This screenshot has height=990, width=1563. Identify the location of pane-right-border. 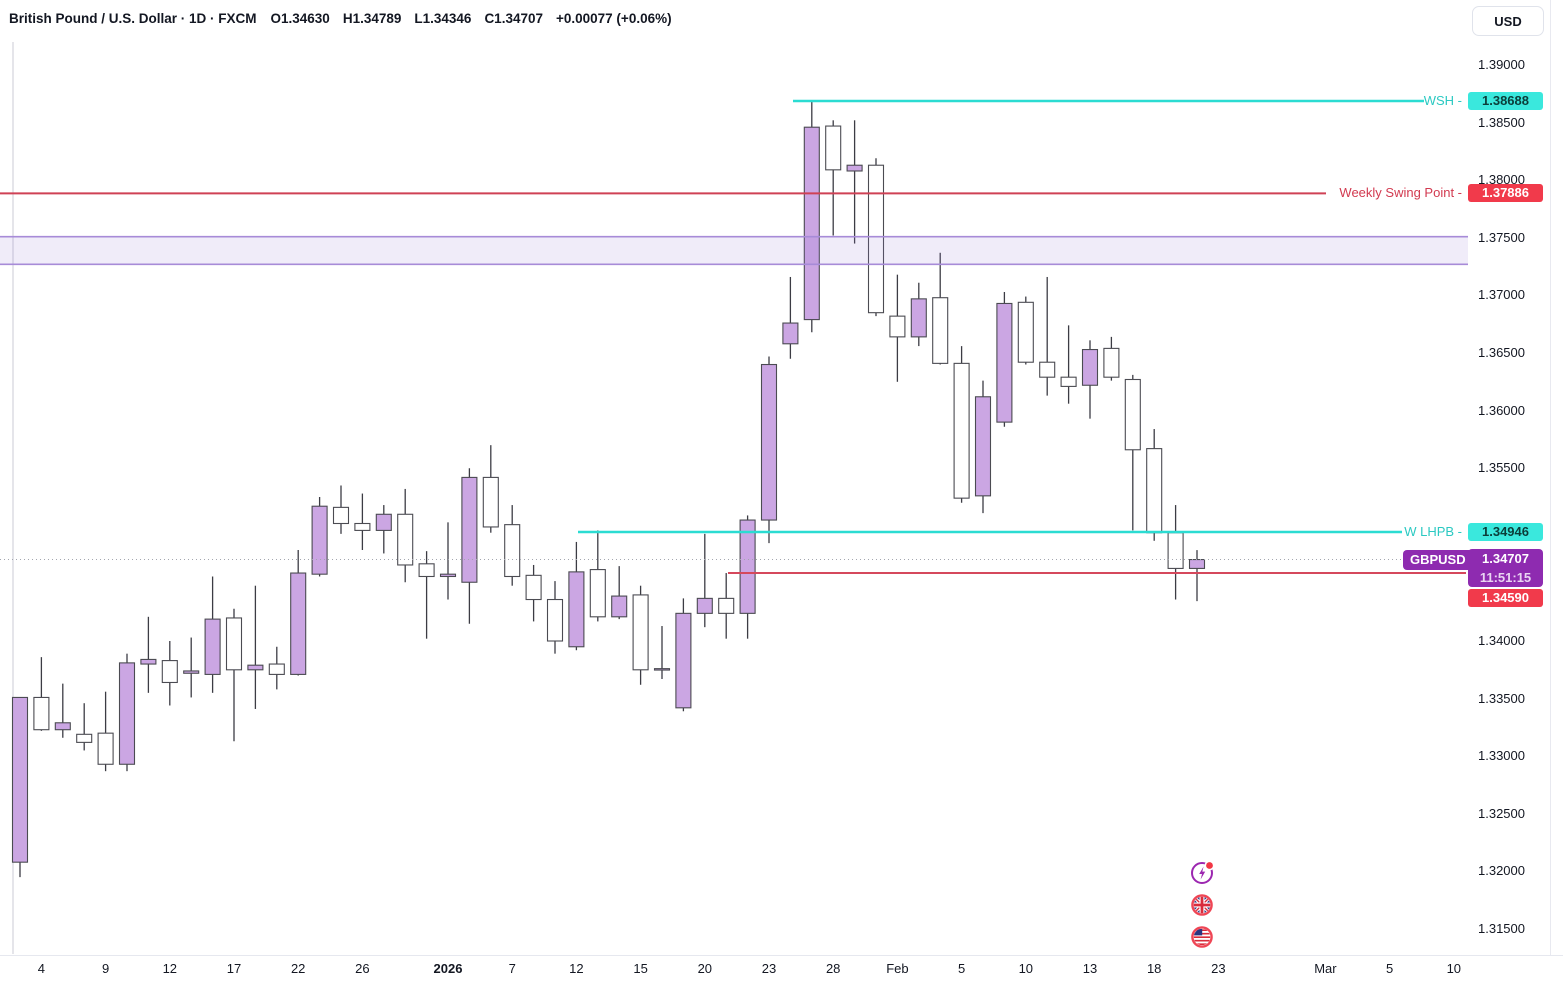
(1550, 495).